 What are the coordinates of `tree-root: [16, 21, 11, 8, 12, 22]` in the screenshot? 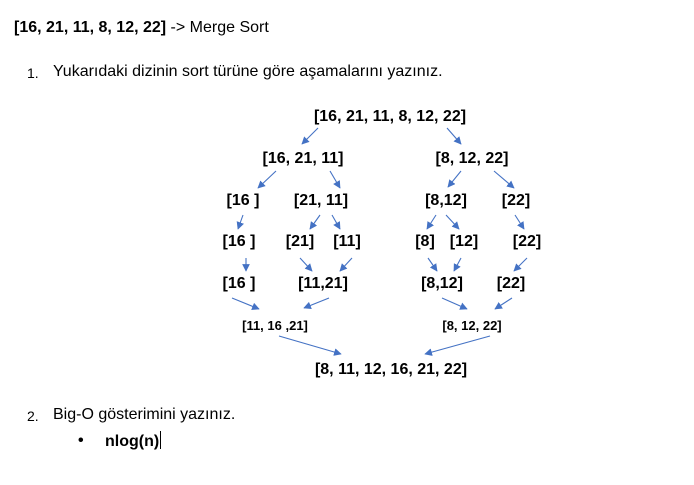 It's located at (390, 116).